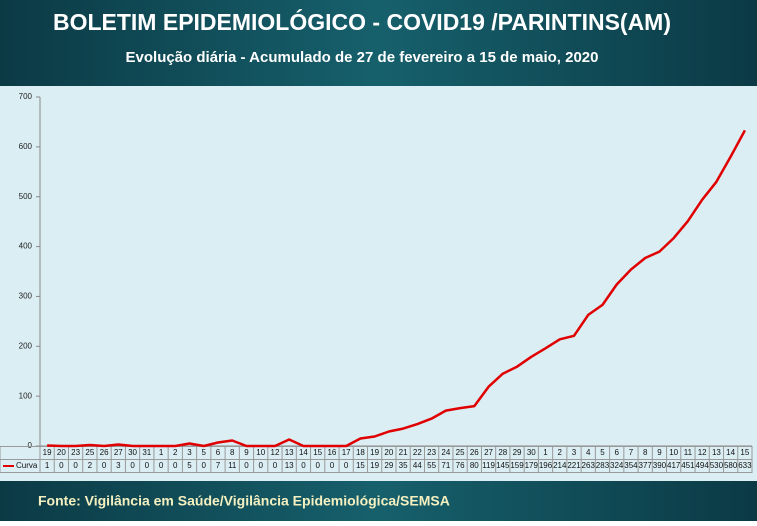  Describe the element at coordinates (346, 452) in the screenshot. I see `x-tick-label: 17` at that location.